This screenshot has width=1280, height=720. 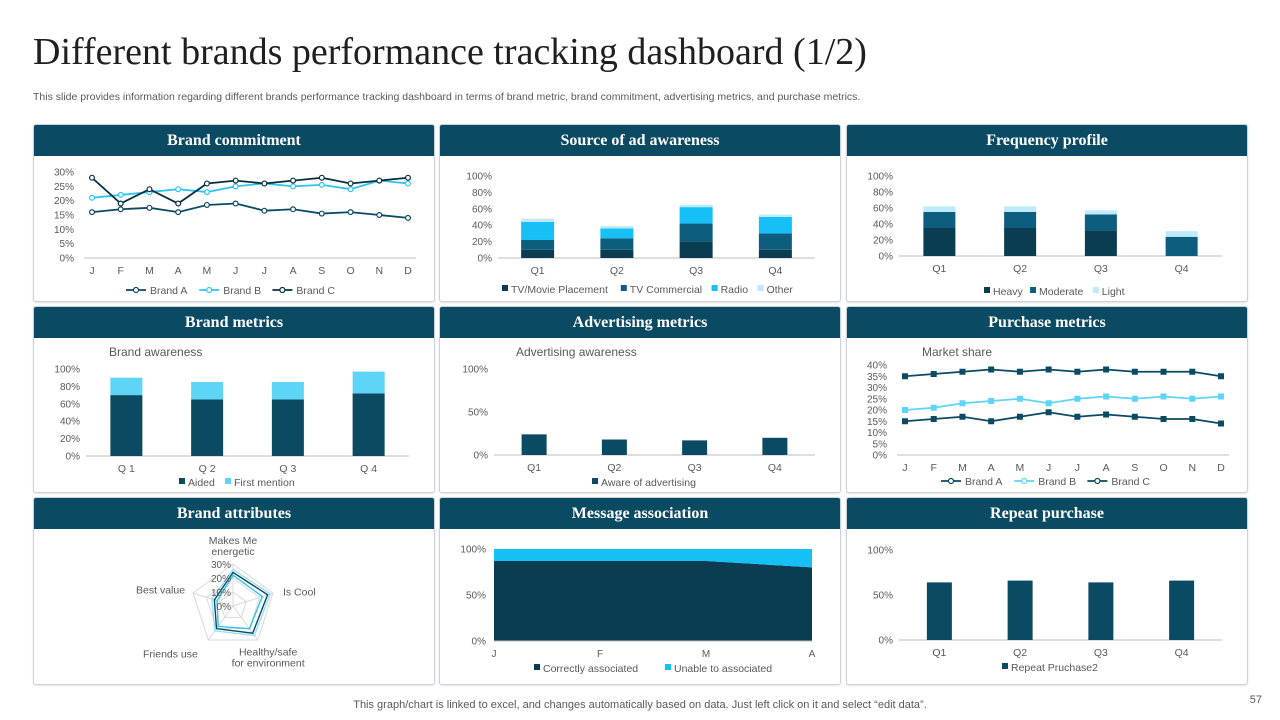 I want to click on y-tick-label: 80%, so click(x=883, y=193).